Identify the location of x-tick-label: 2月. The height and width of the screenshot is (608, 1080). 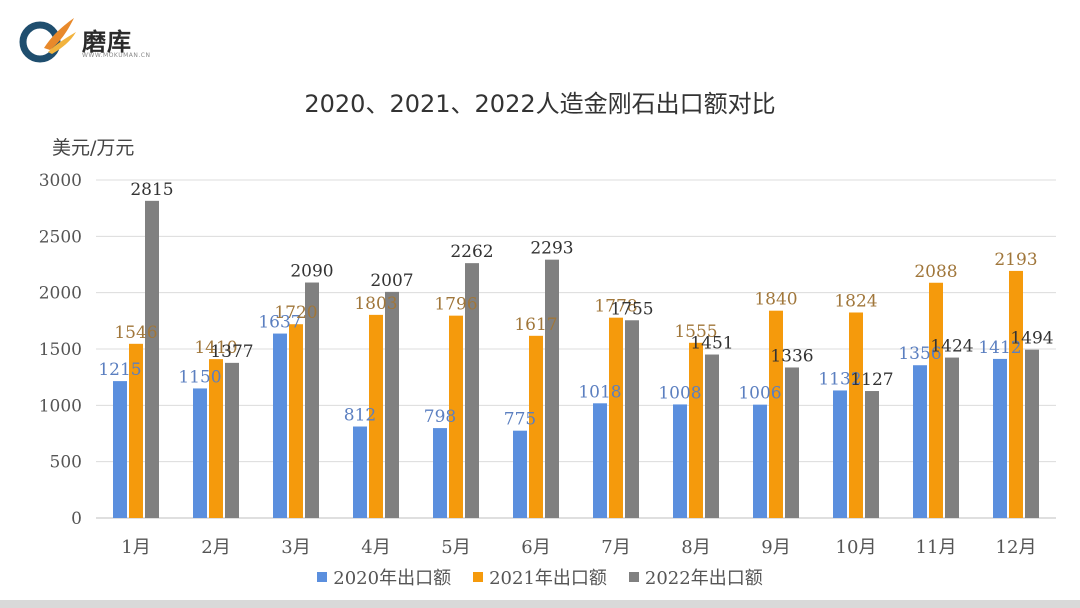
(215, 547).